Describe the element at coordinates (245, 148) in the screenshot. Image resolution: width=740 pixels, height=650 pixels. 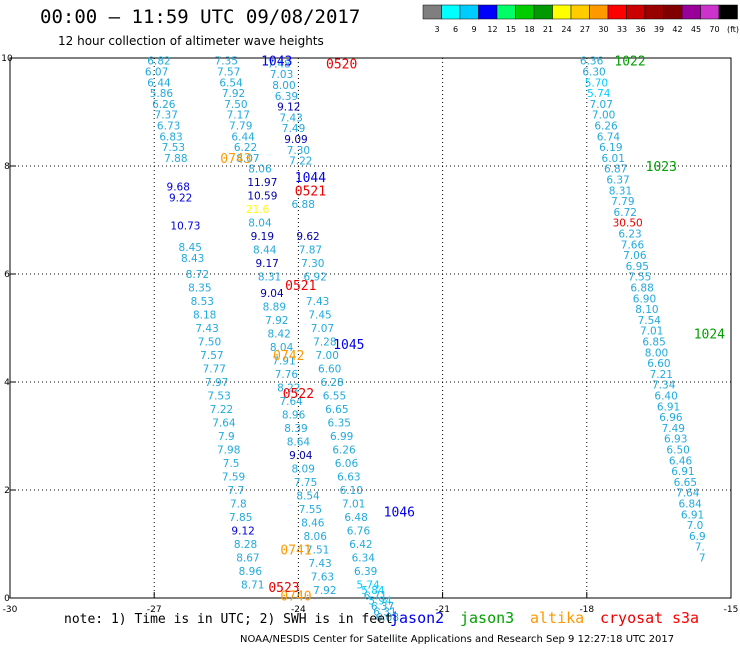
I see `wave-height-label: 6.22` at that location.